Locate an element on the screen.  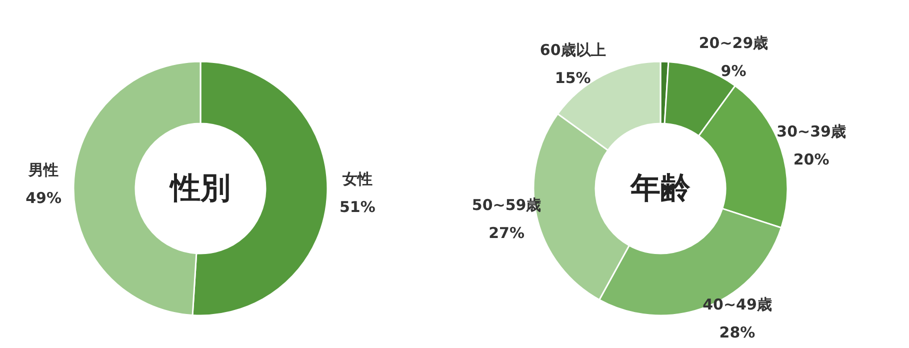
data-label: 27% is located at coordinates (506, 233).